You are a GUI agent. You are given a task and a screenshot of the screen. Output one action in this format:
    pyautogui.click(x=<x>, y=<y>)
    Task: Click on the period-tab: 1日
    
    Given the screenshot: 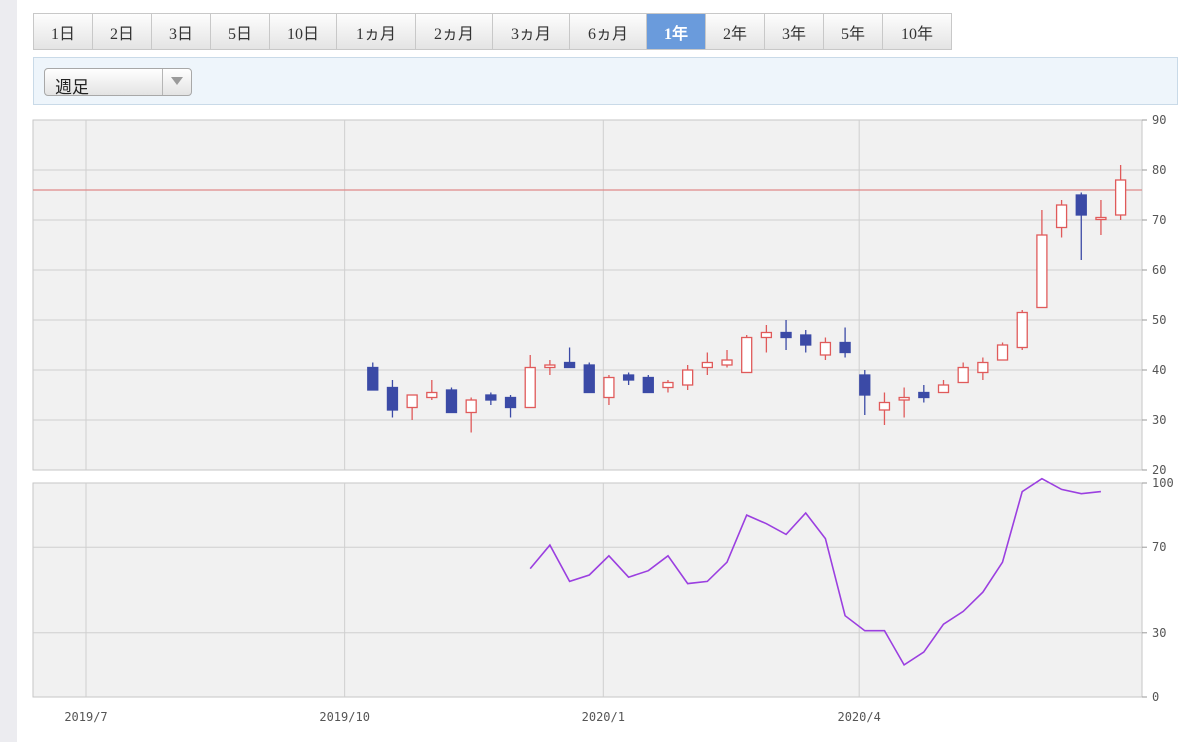 What is the action you would take?
    pyautogui.click(x=63, y=31)
    